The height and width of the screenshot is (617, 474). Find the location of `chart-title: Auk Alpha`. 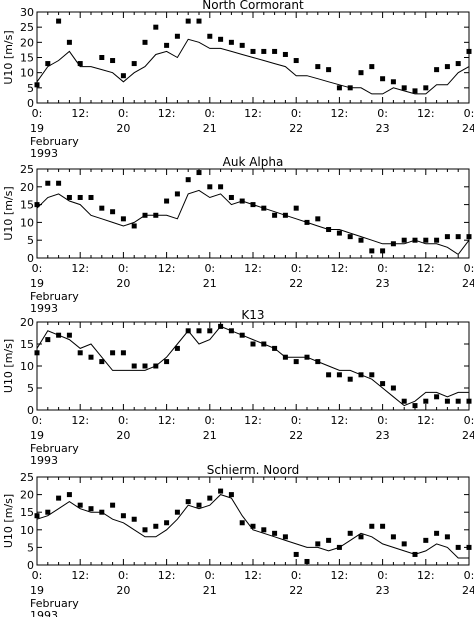

chart-title: Auk Alpha is located at coordinates (253, 162).